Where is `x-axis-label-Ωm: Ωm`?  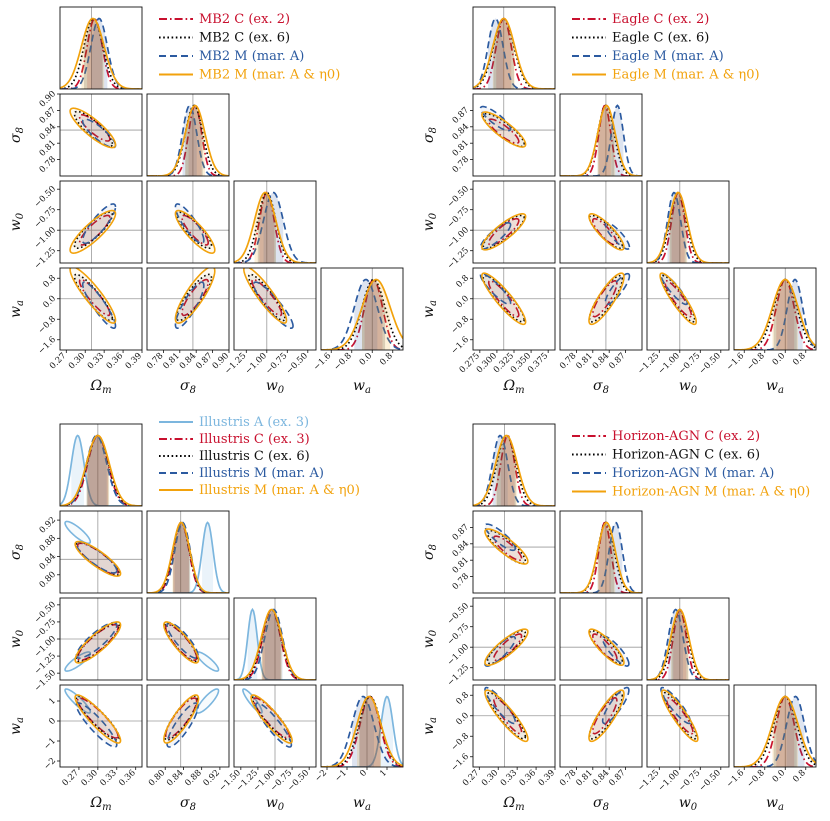 x-axis-label-Ωm: Ωm is located at coordinates (513, 804).